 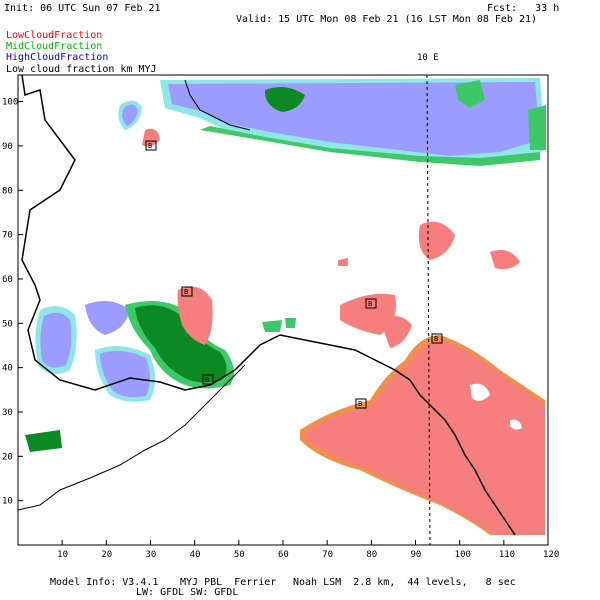 I want to click on mid-cloud-southwest, so click(x=43, y=441).